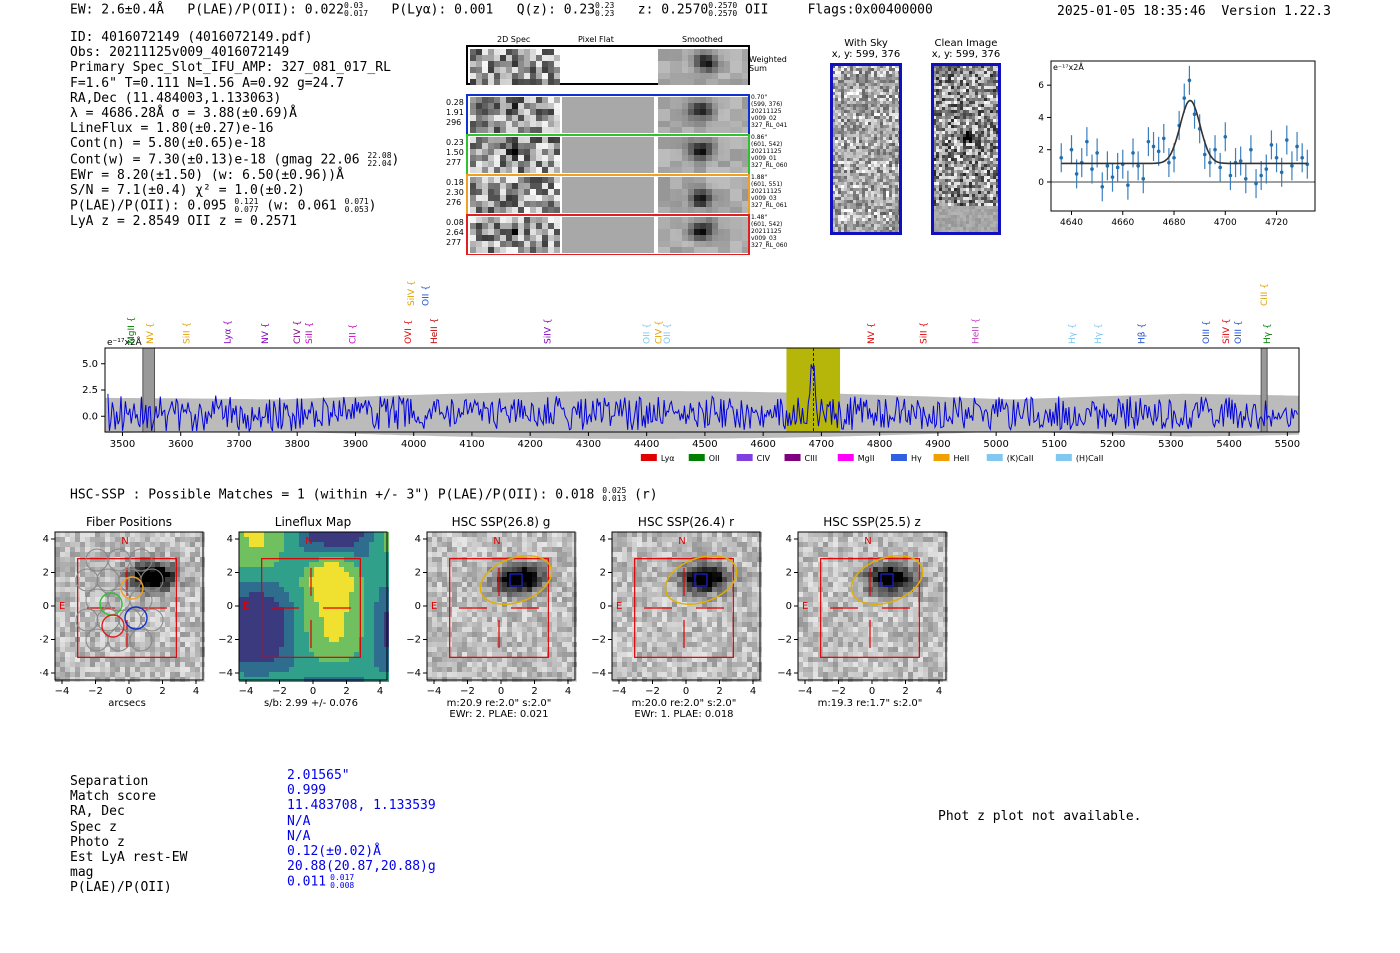 Image resolution: width=1400 pixels, height=953 pixels. What do you see at coordinates (455, 192) in the screenshot?
I see `cutout-row-stats: 0.18 2.30 276` at bounding box center [455, 192].